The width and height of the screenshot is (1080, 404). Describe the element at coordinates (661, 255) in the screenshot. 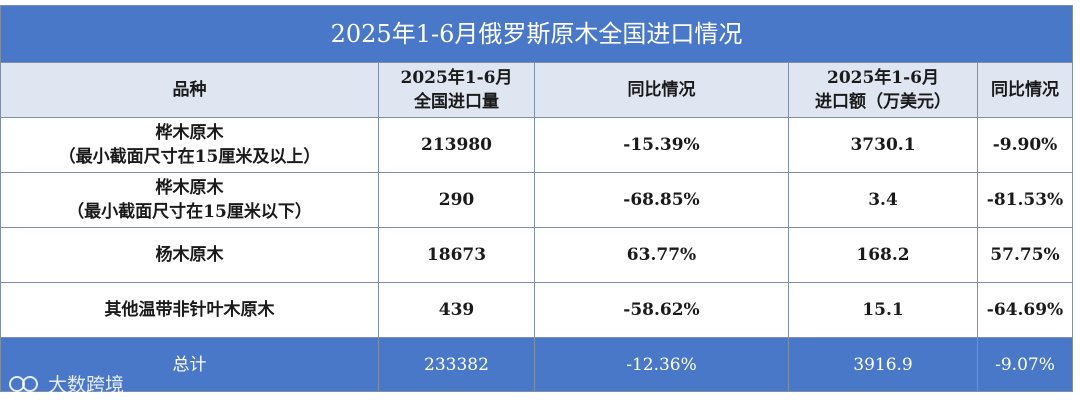

I see `cell: 63.77%` at that location.